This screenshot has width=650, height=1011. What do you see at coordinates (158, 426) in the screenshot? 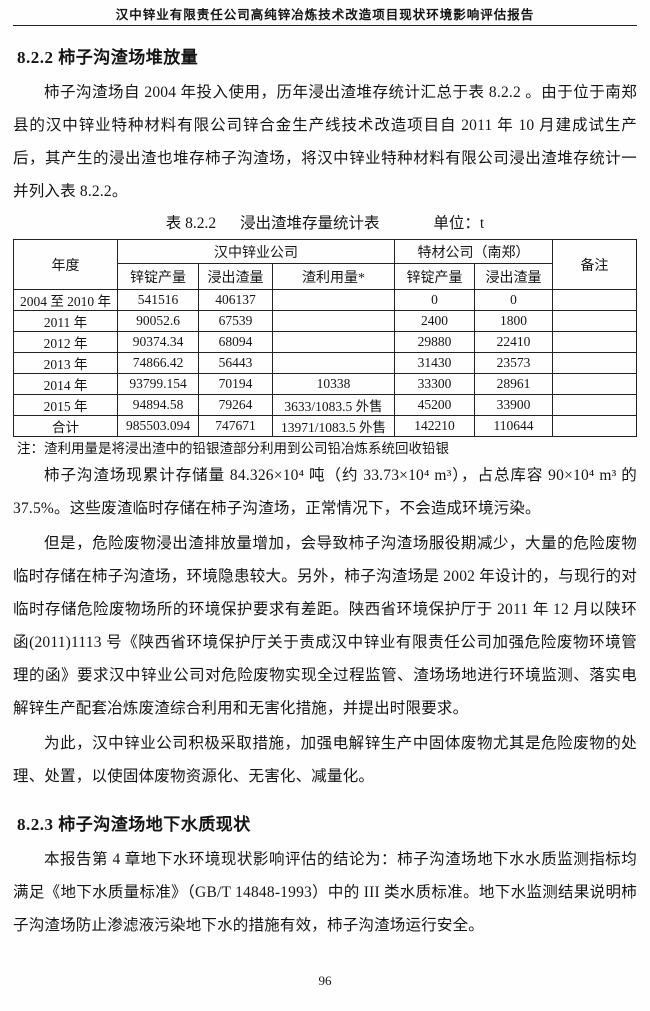
I see `cell-hz-zinc: 985503.094` at bounding box center [158, 426].